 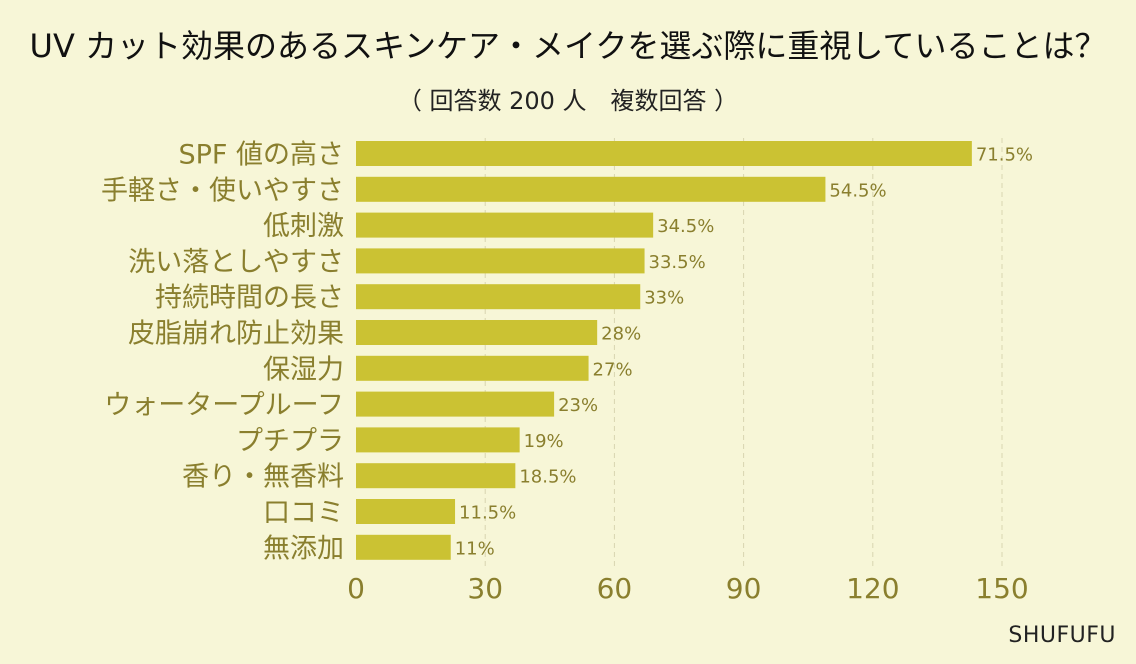 I want to click on x-tick-label: 0, so click(x=356, y=588).